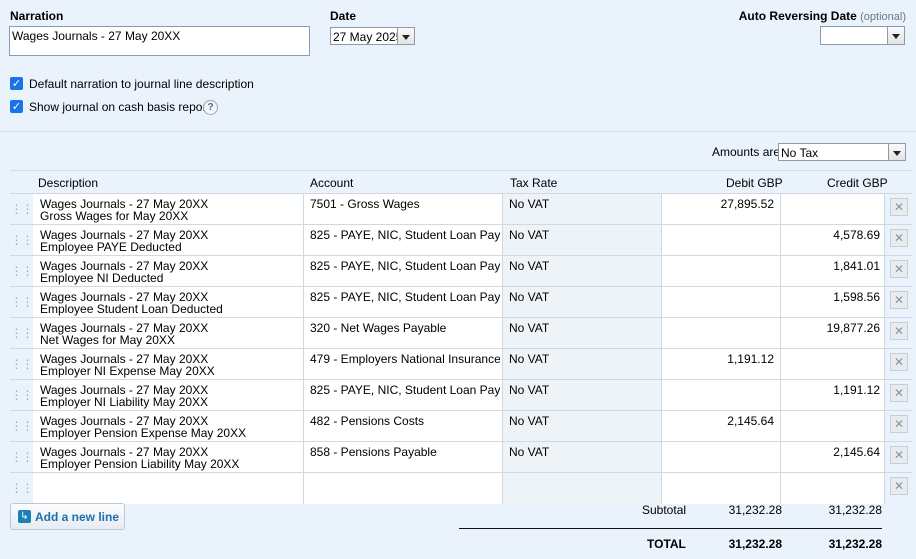 The width and height of the screenshot is (916, 559). Describe the element at coordinates (833, 240) in the screenshot. I see `credit-cell: 4,578.69` at that location.